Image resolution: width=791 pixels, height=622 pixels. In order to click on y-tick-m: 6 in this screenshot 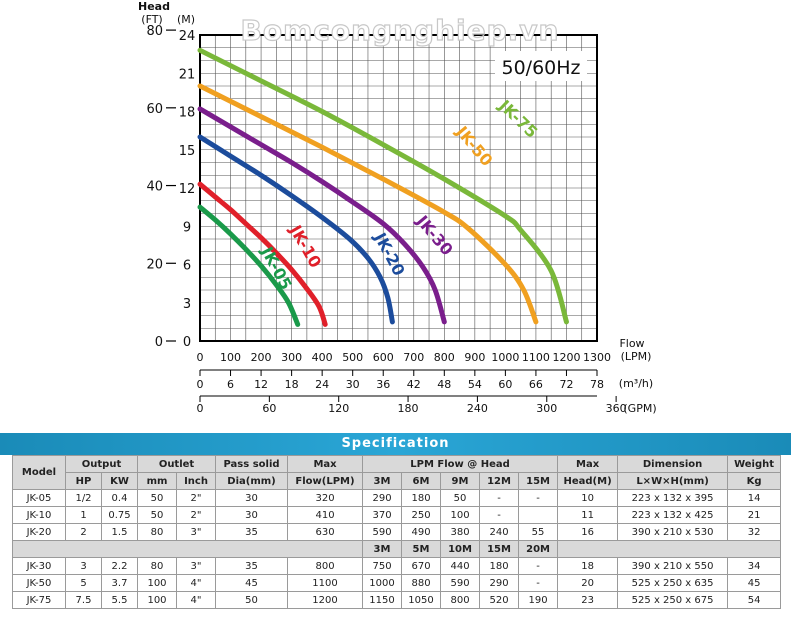, I will do `click(187, 266)`.